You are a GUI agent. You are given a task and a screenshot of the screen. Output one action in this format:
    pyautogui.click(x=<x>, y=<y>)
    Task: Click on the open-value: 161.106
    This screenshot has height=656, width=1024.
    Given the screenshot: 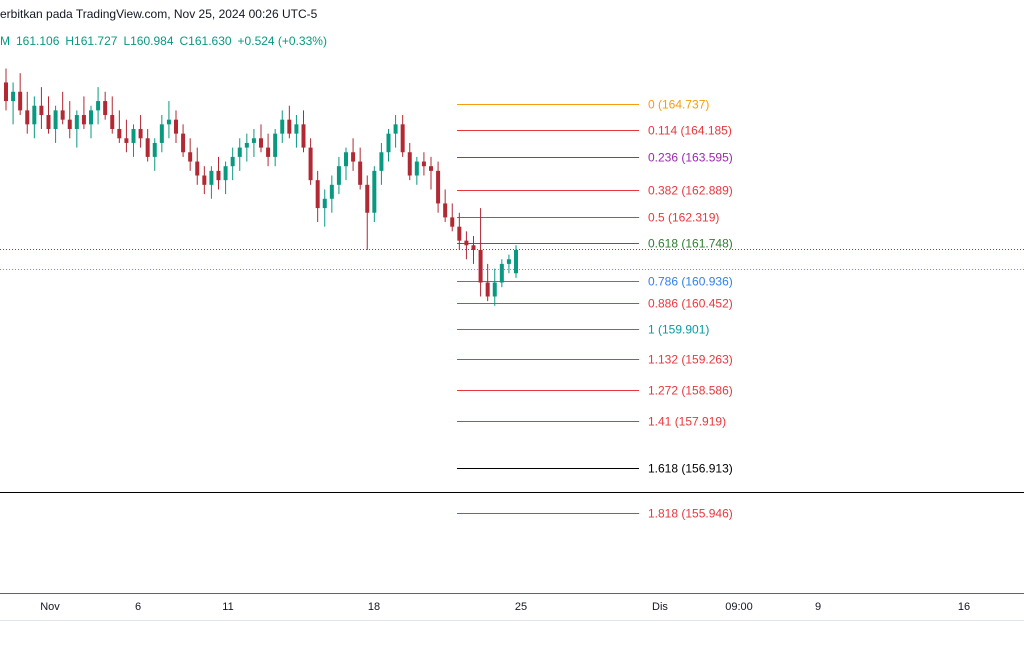 What is the action you would take?
    pyautogui.click(x=38, y=41)
    